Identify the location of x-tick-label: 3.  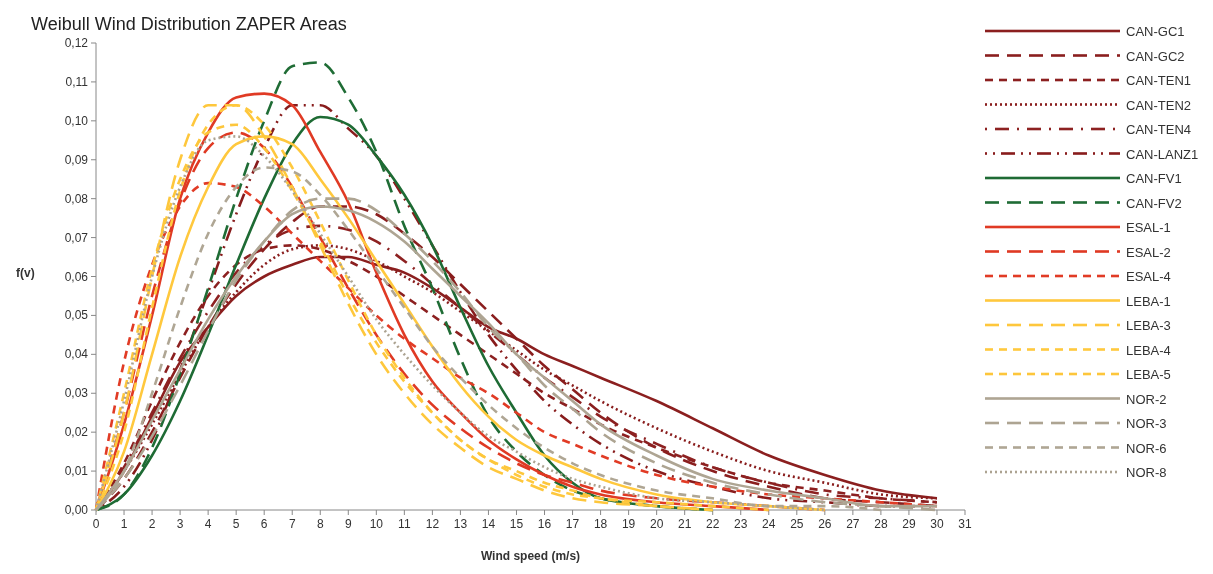
(180, 524).